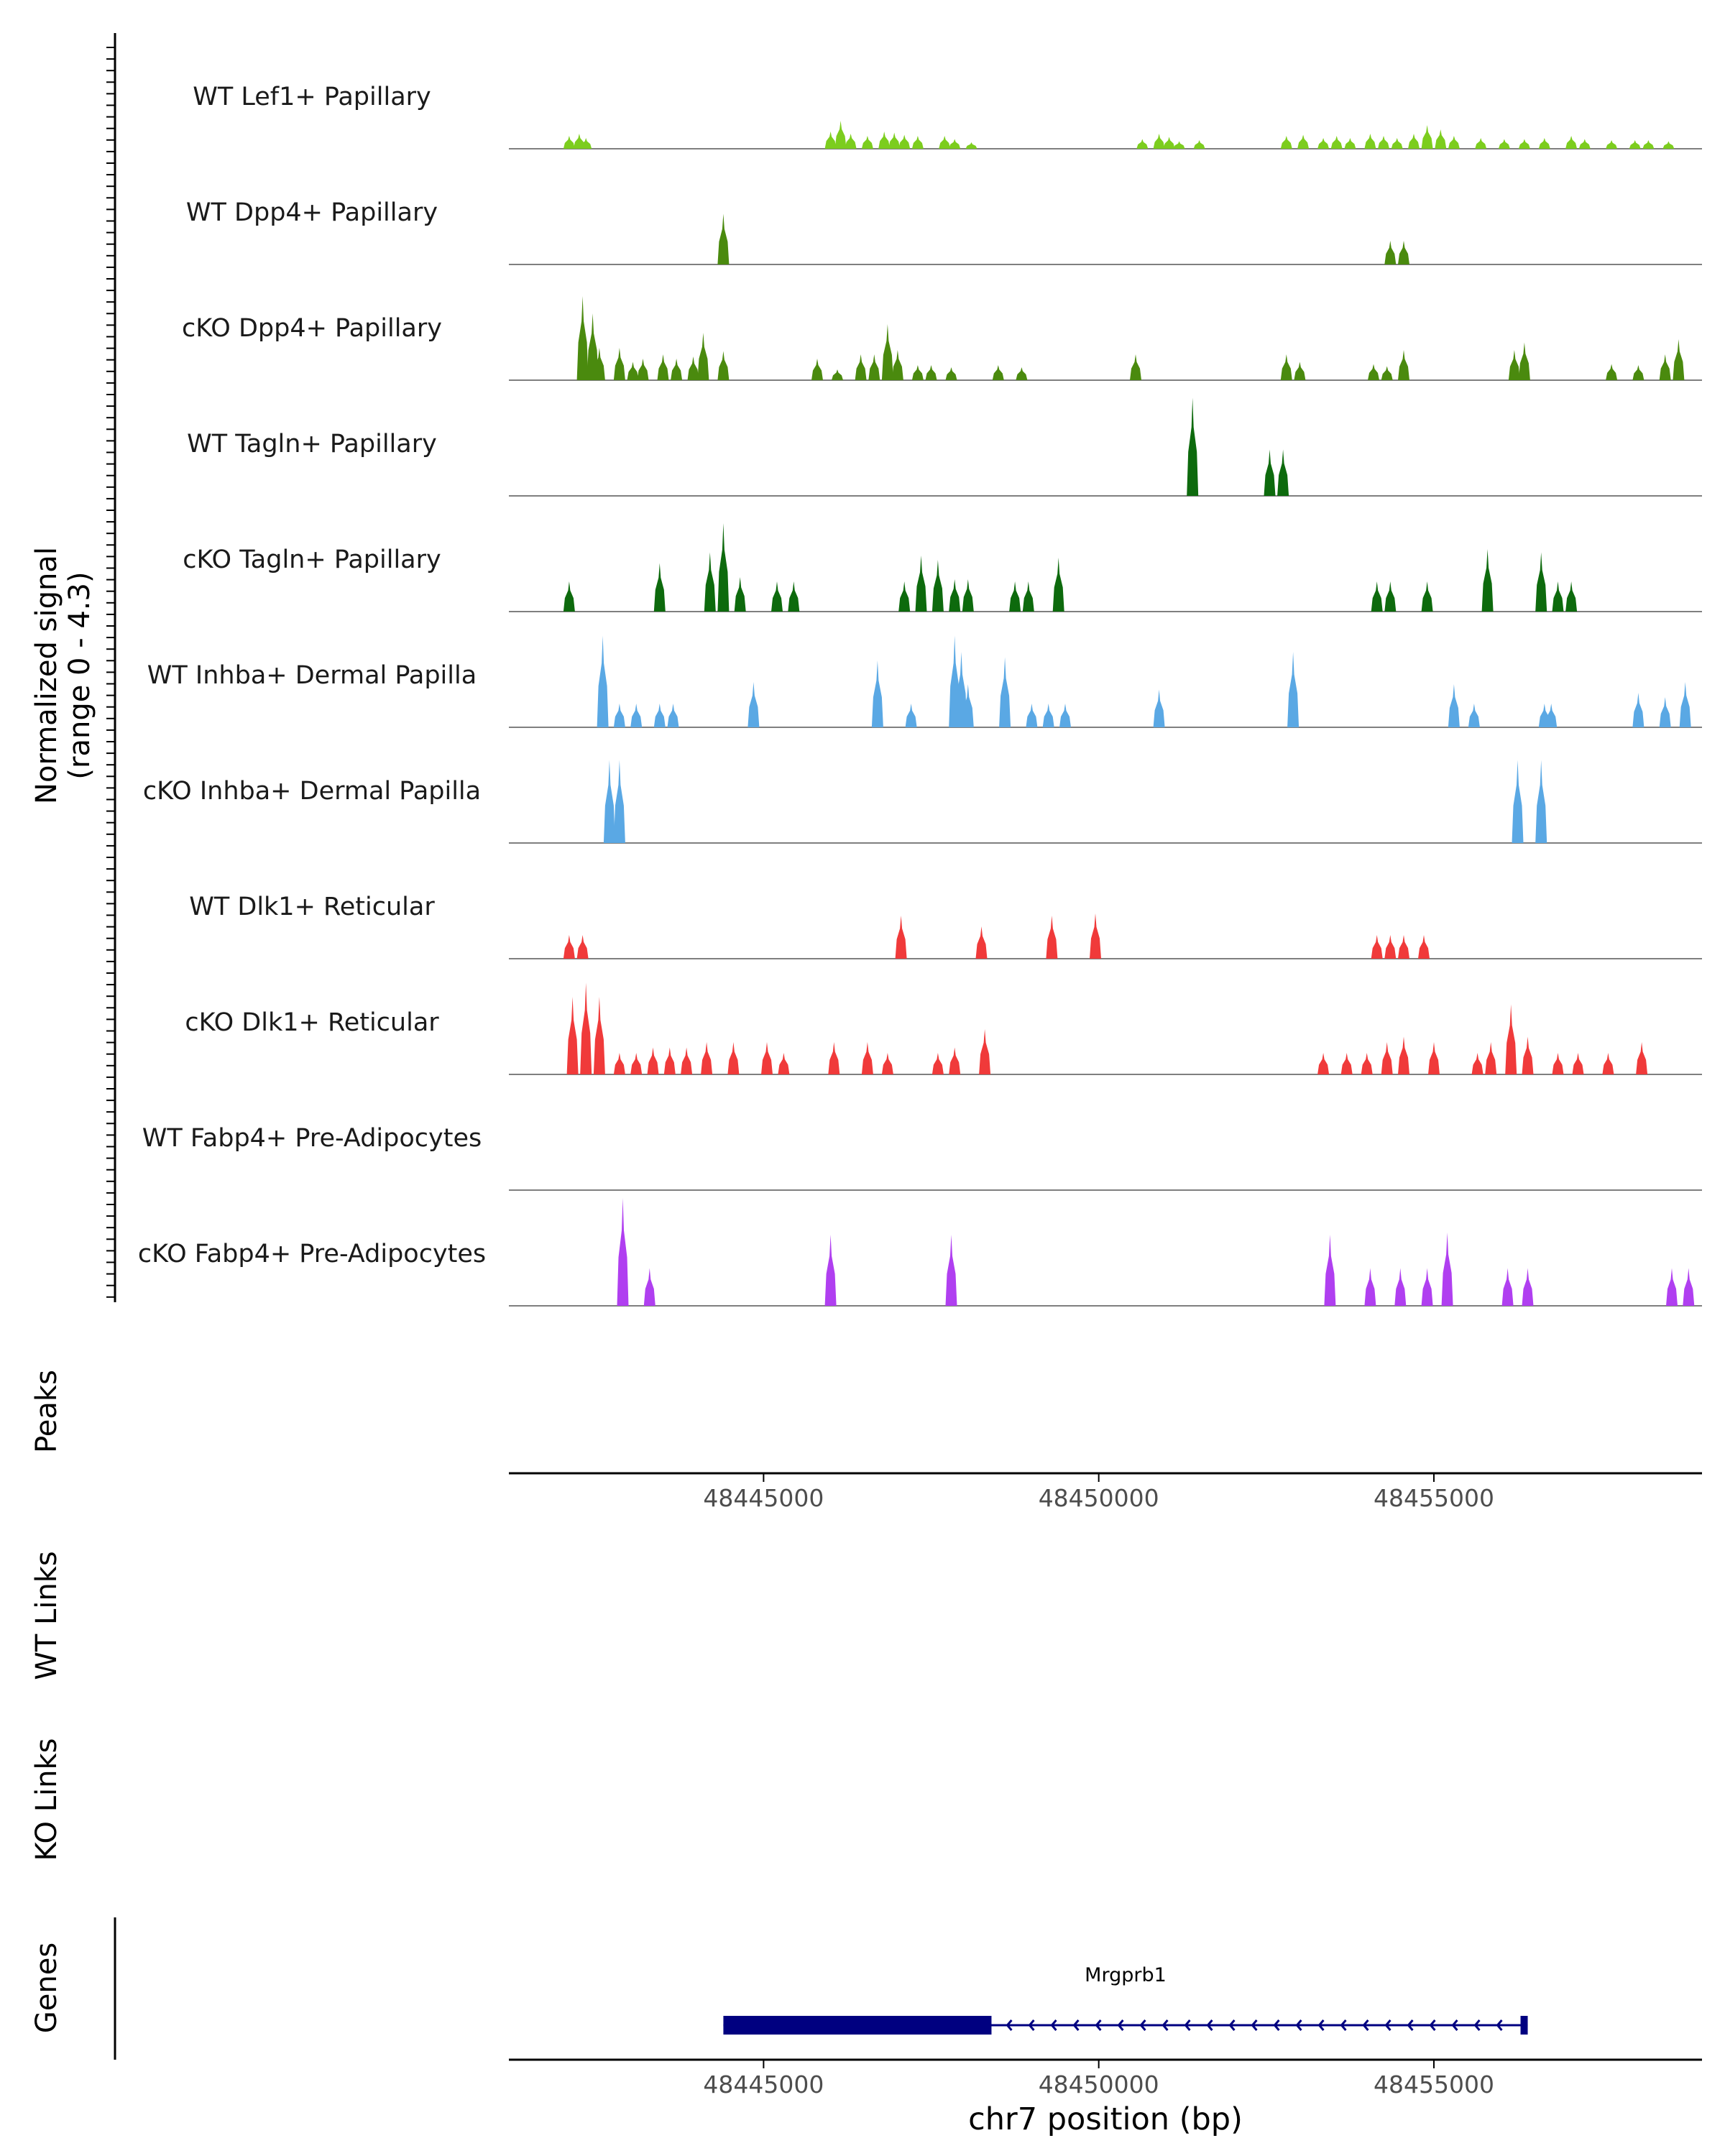  Describe the element at coordinates (944, 447) in the screenshot. I see `track: WT Tagln+ Papillary` at that location.